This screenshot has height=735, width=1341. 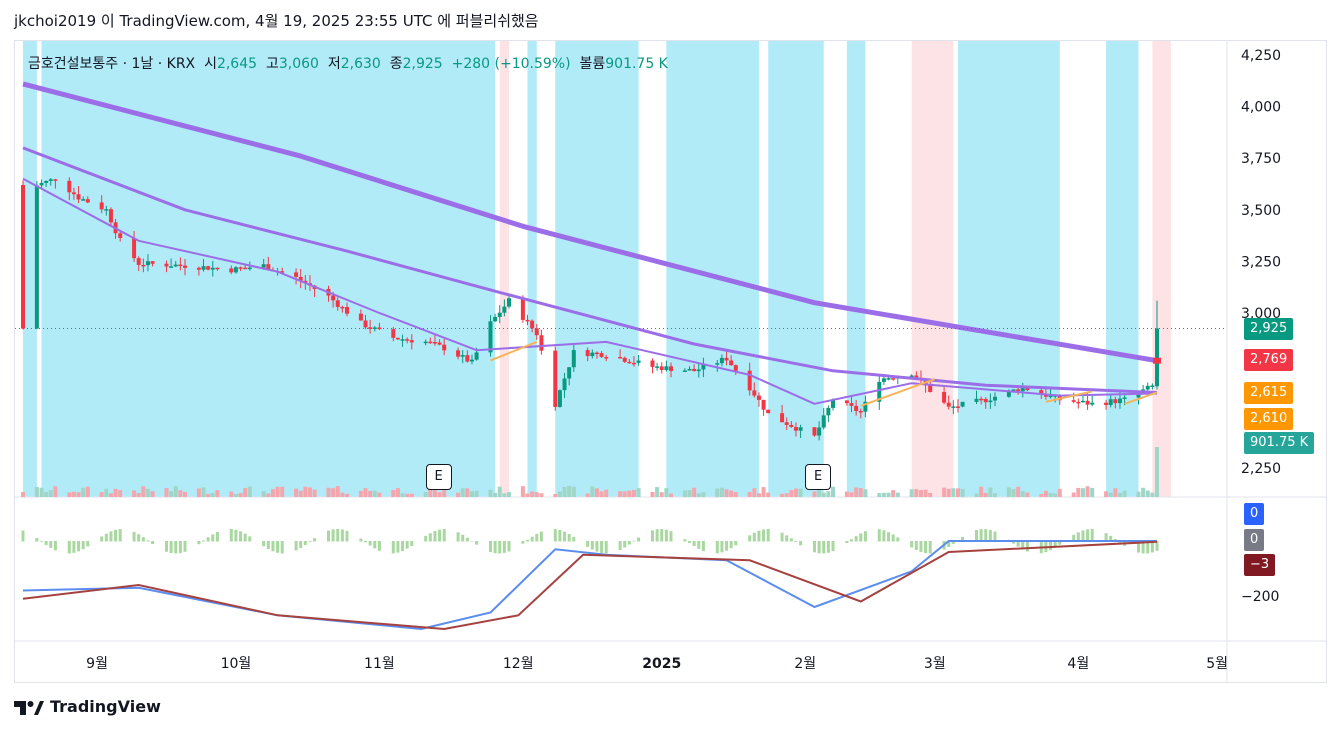 What do you see at coordinates (1261, 159) in the screenshot?
I see `price-tick-label: 3,750` at bounding box center [1261, 159].